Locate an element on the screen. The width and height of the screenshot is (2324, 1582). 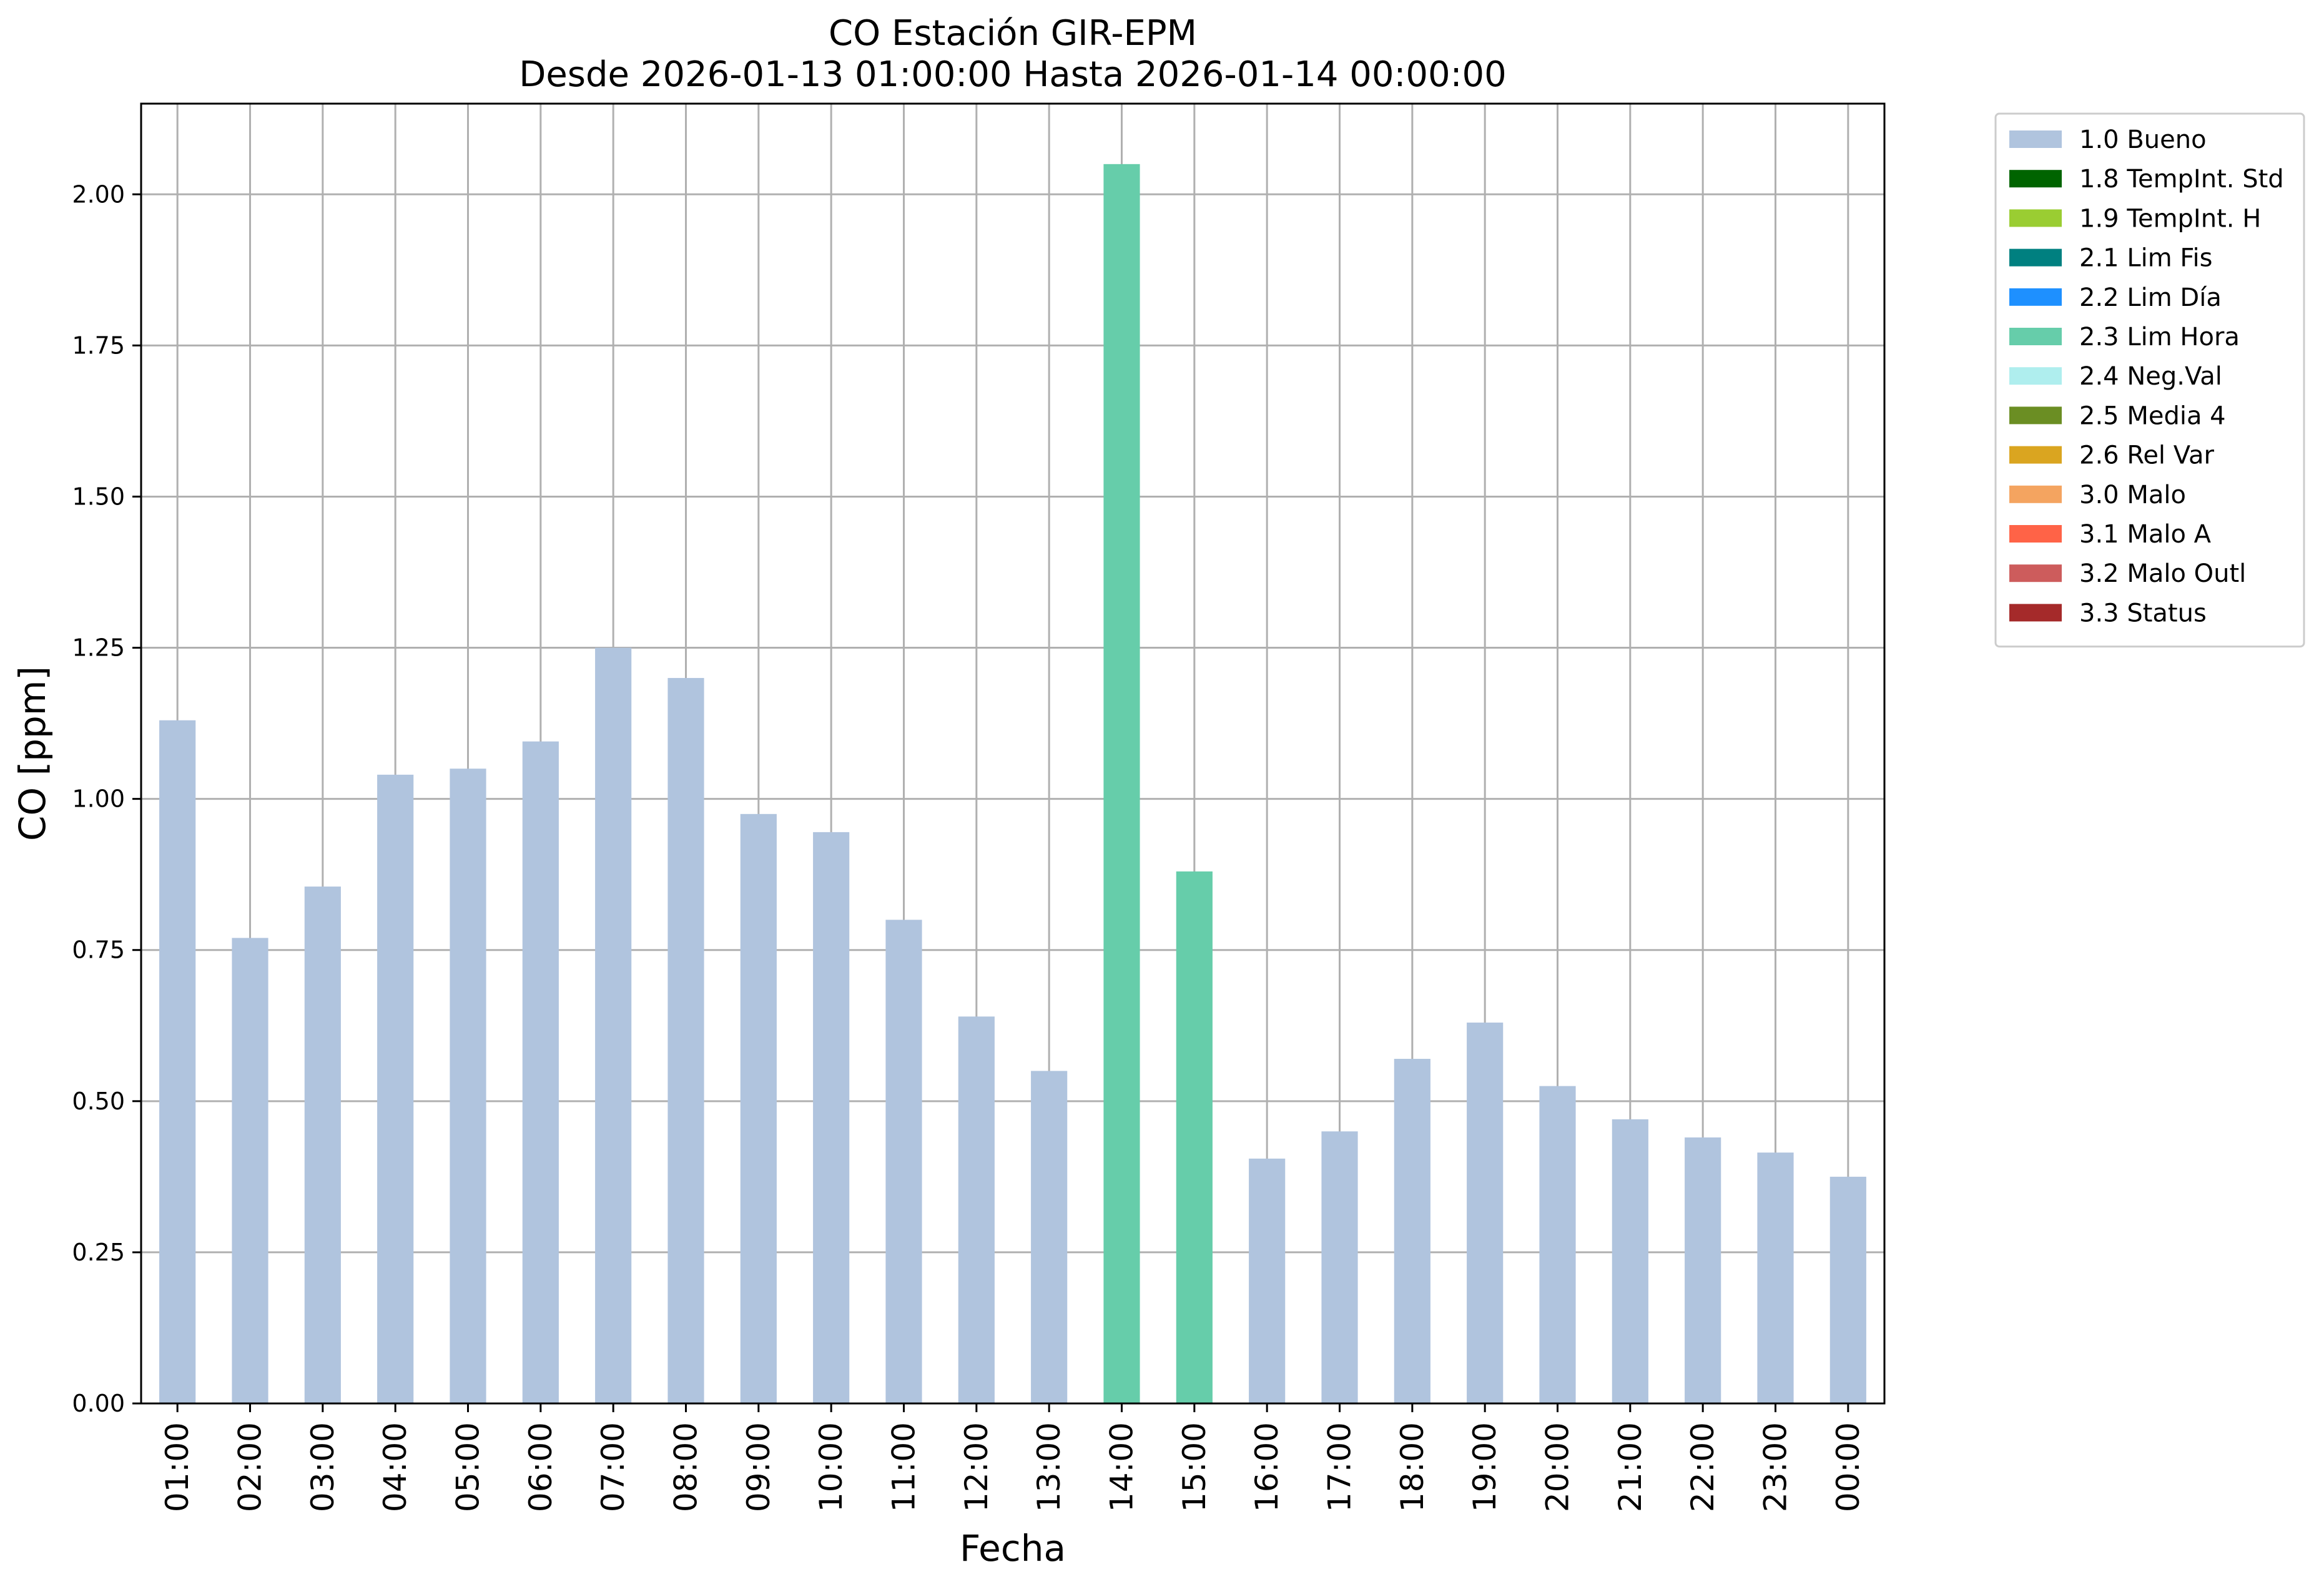
x-tick-label: 14:00 is located at coordinates (1122, 1467).